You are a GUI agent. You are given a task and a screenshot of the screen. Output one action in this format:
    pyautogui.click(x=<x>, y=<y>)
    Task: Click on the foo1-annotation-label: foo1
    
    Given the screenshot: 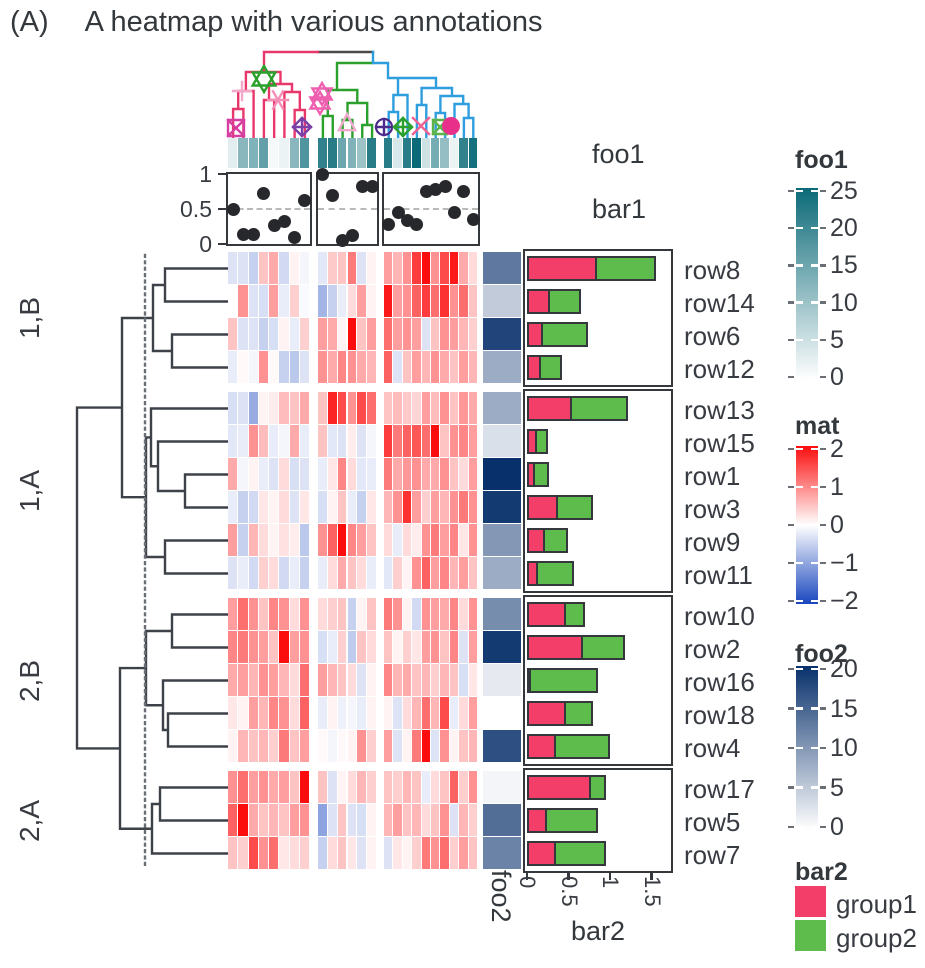 What is the action you would take?
    pyautogui.click(x=618, y=154)
    